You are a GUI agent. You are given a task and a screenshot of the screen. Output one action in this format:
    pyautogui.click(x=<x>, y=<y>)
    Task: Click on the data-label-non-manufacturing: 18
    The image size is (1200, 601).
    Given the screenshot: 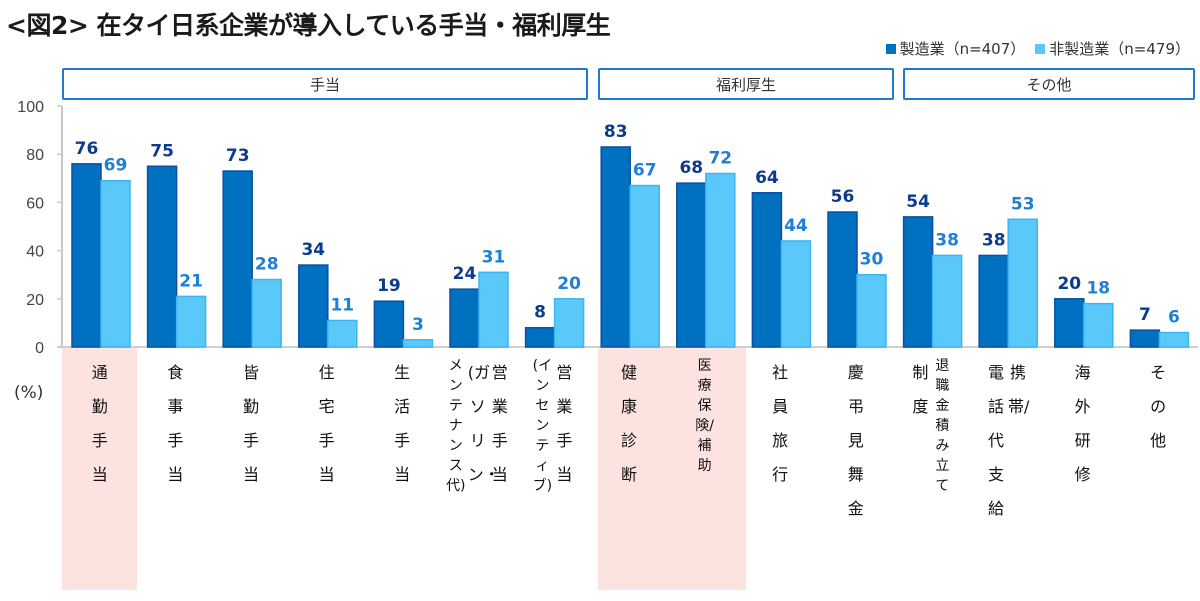 What is the action you would take?
    pyautogui.click(x=1098, y=289)
    